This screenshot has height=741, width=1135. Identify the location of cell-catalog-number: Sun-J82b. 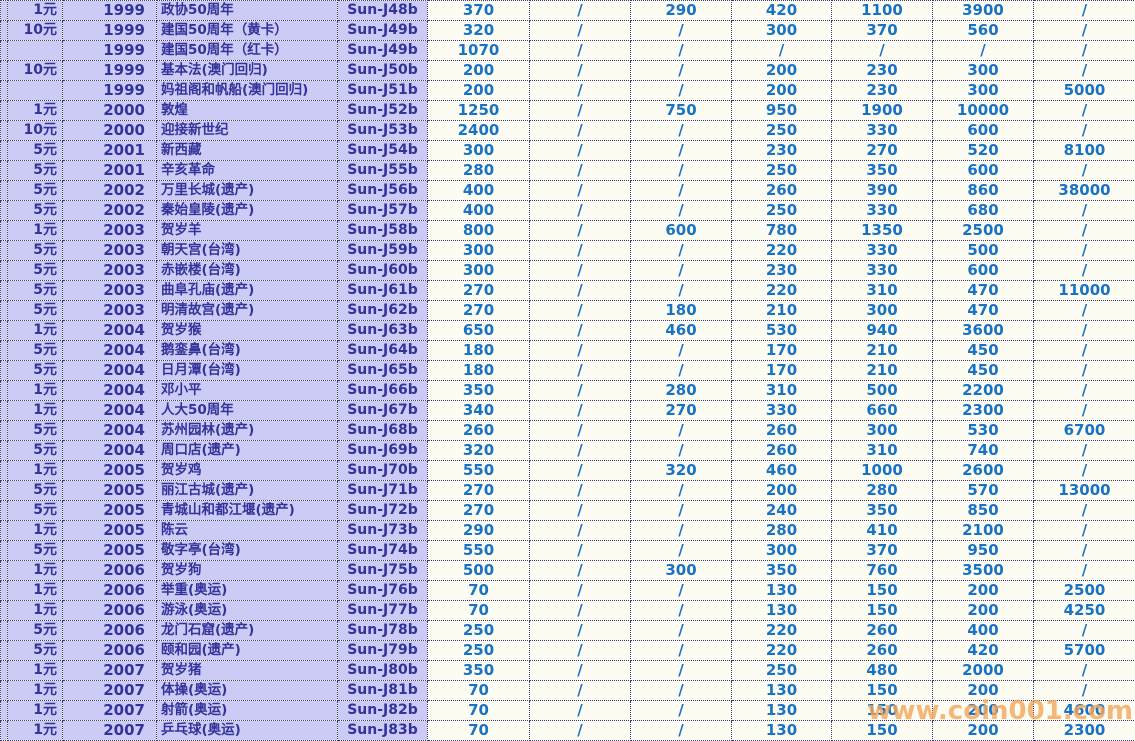
(382, 710).